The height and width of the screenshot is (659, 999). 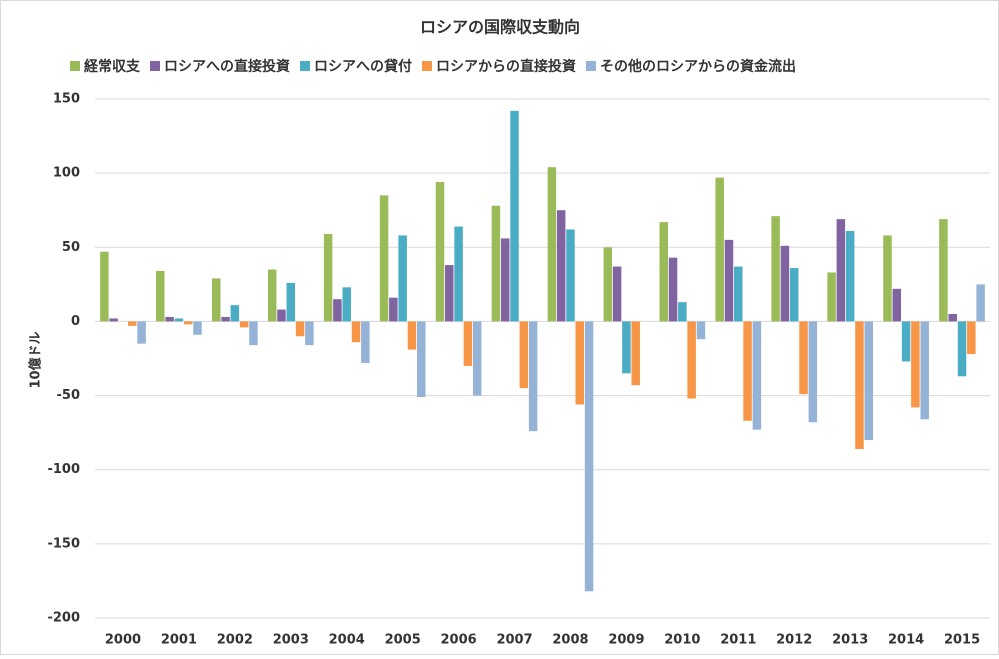 What do you see at coordinates (347, 640) in the screenshot?
I see `x-tick-label: 2004` at bounding box center [347, 640].